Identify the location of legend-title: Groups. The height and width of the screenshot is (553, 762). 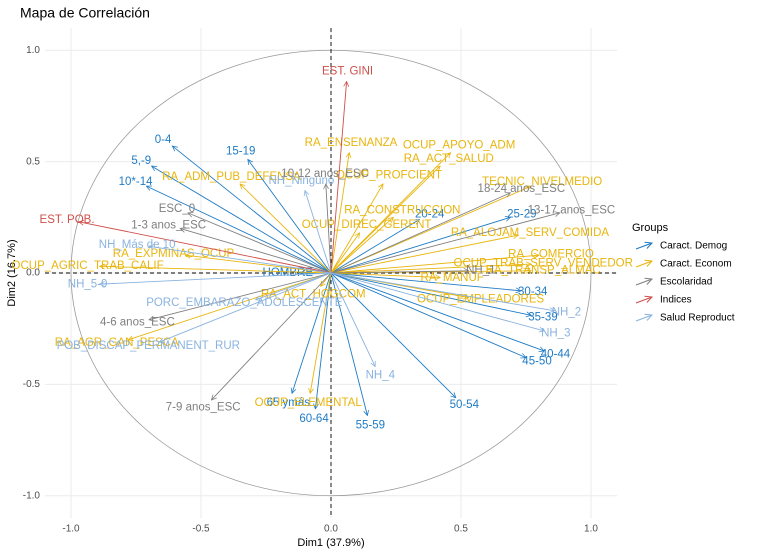
(650, 228).